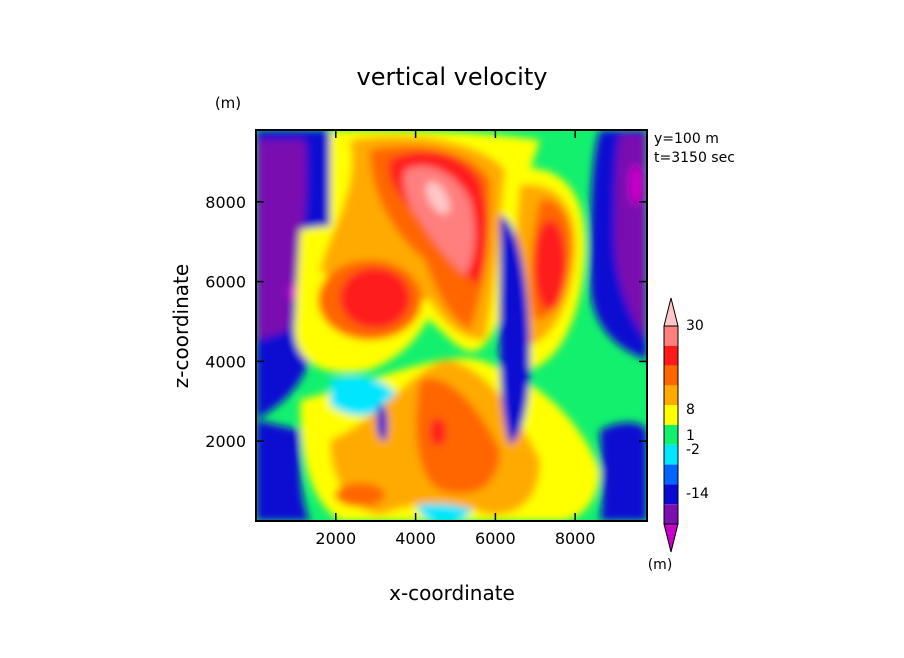 The height and width of the screenshot is (658, 904). Describe the element at coordinates (225, 282) in the screenshot. I see `y-tick-label: 6000` at that location.